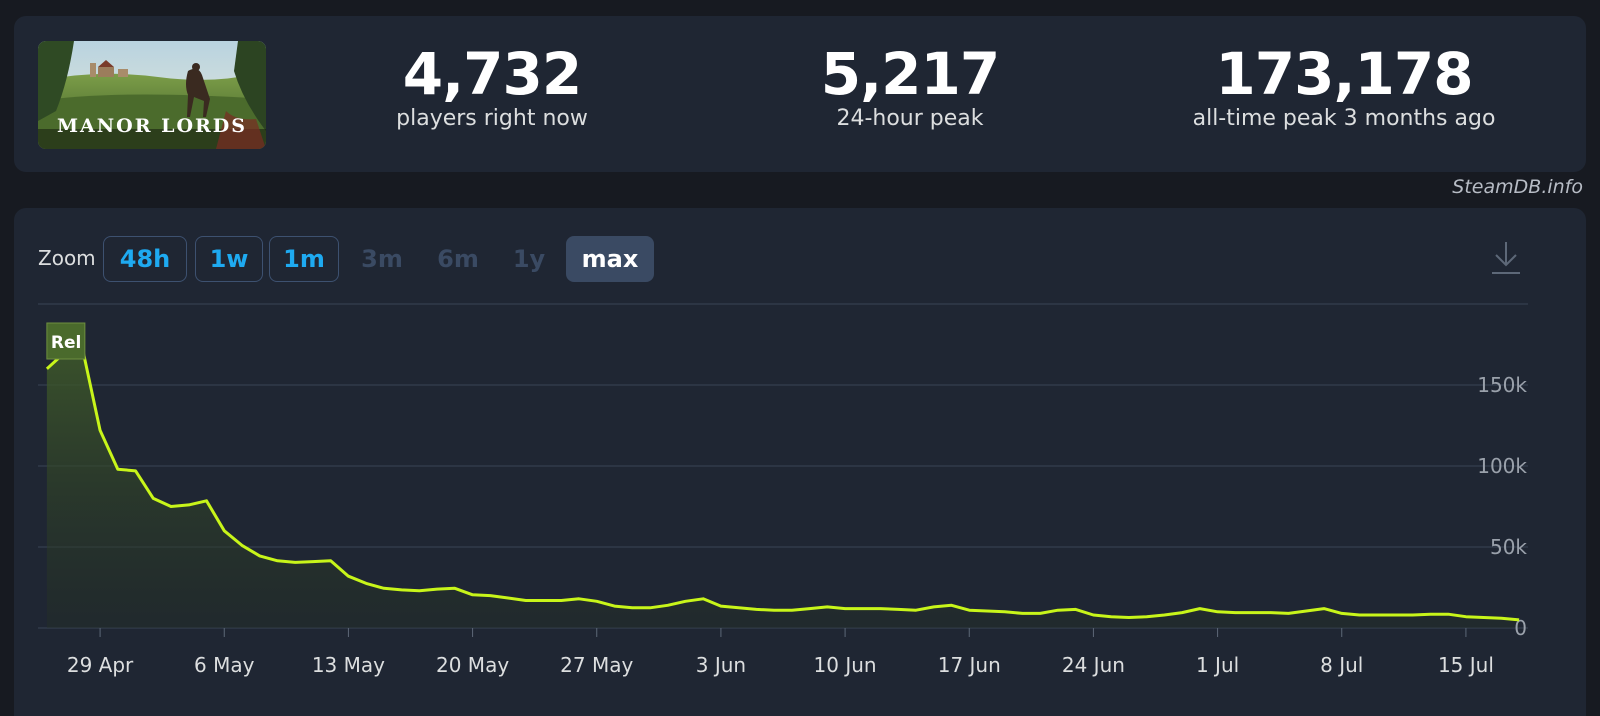 Image resolution: width=1600 pixels, height=716 pixels. What do you see at coordinates (1344, 118) in the screenshot?
I see `all-time-peak-label: all-time peak 3 months ago` at bounding box center [1344, 118].